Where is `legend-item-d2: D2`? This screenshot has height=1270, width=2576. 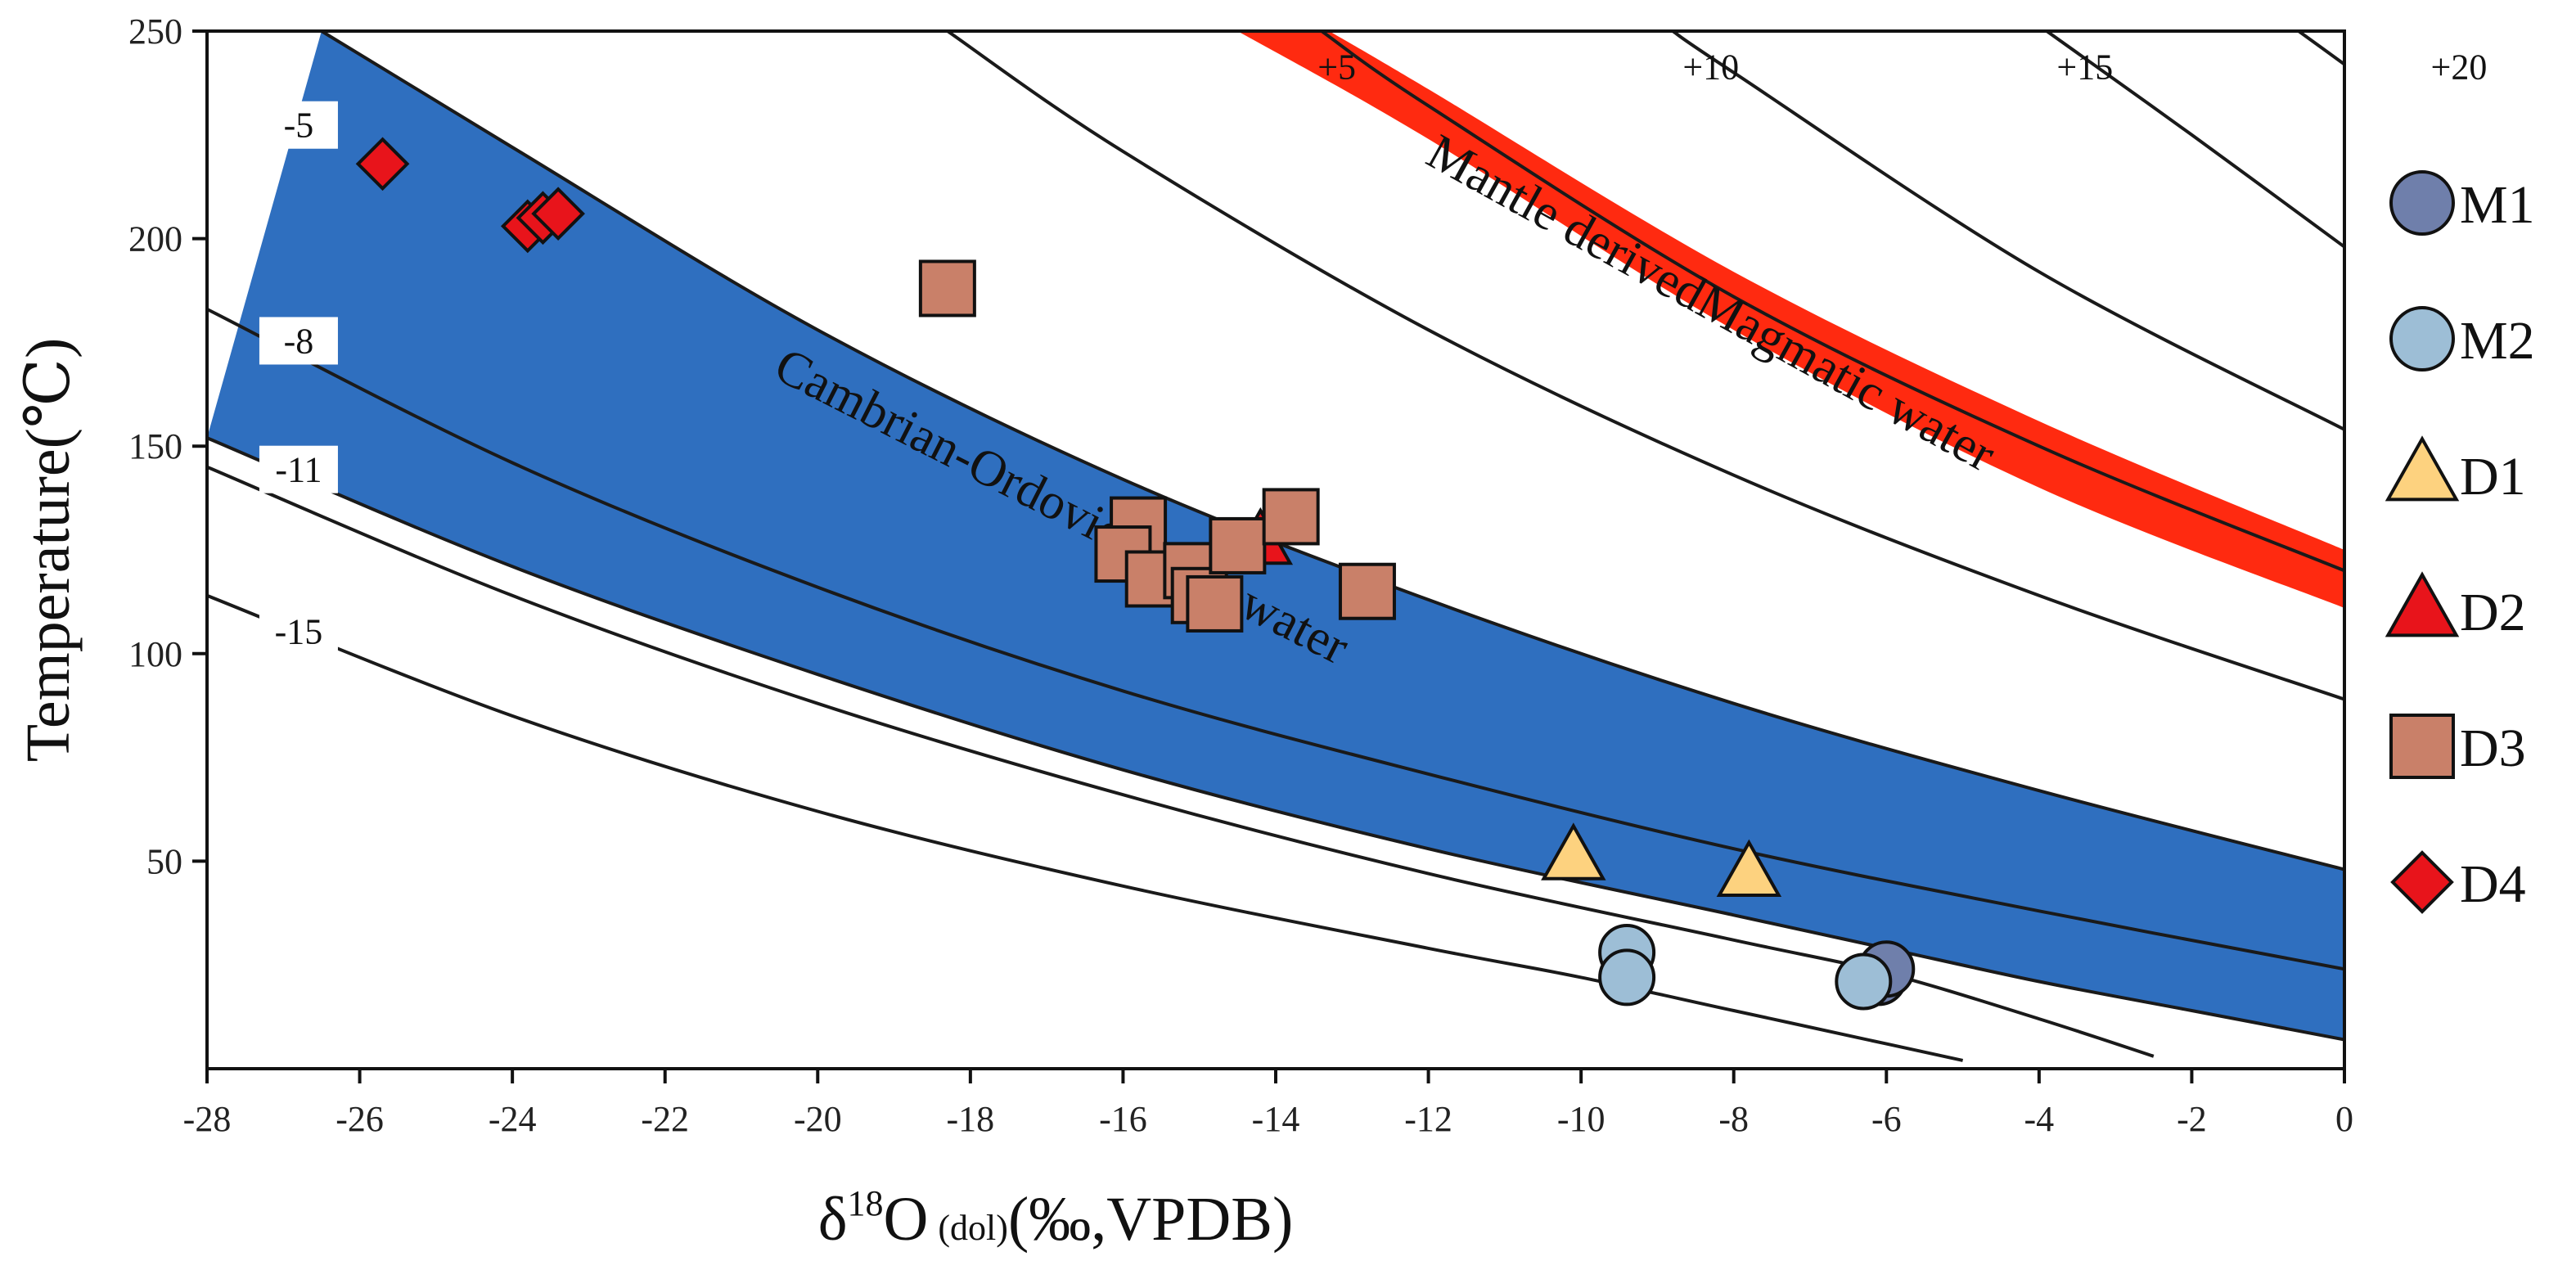
legend-item-d2: D2 is located at coordinates (2455, 606).